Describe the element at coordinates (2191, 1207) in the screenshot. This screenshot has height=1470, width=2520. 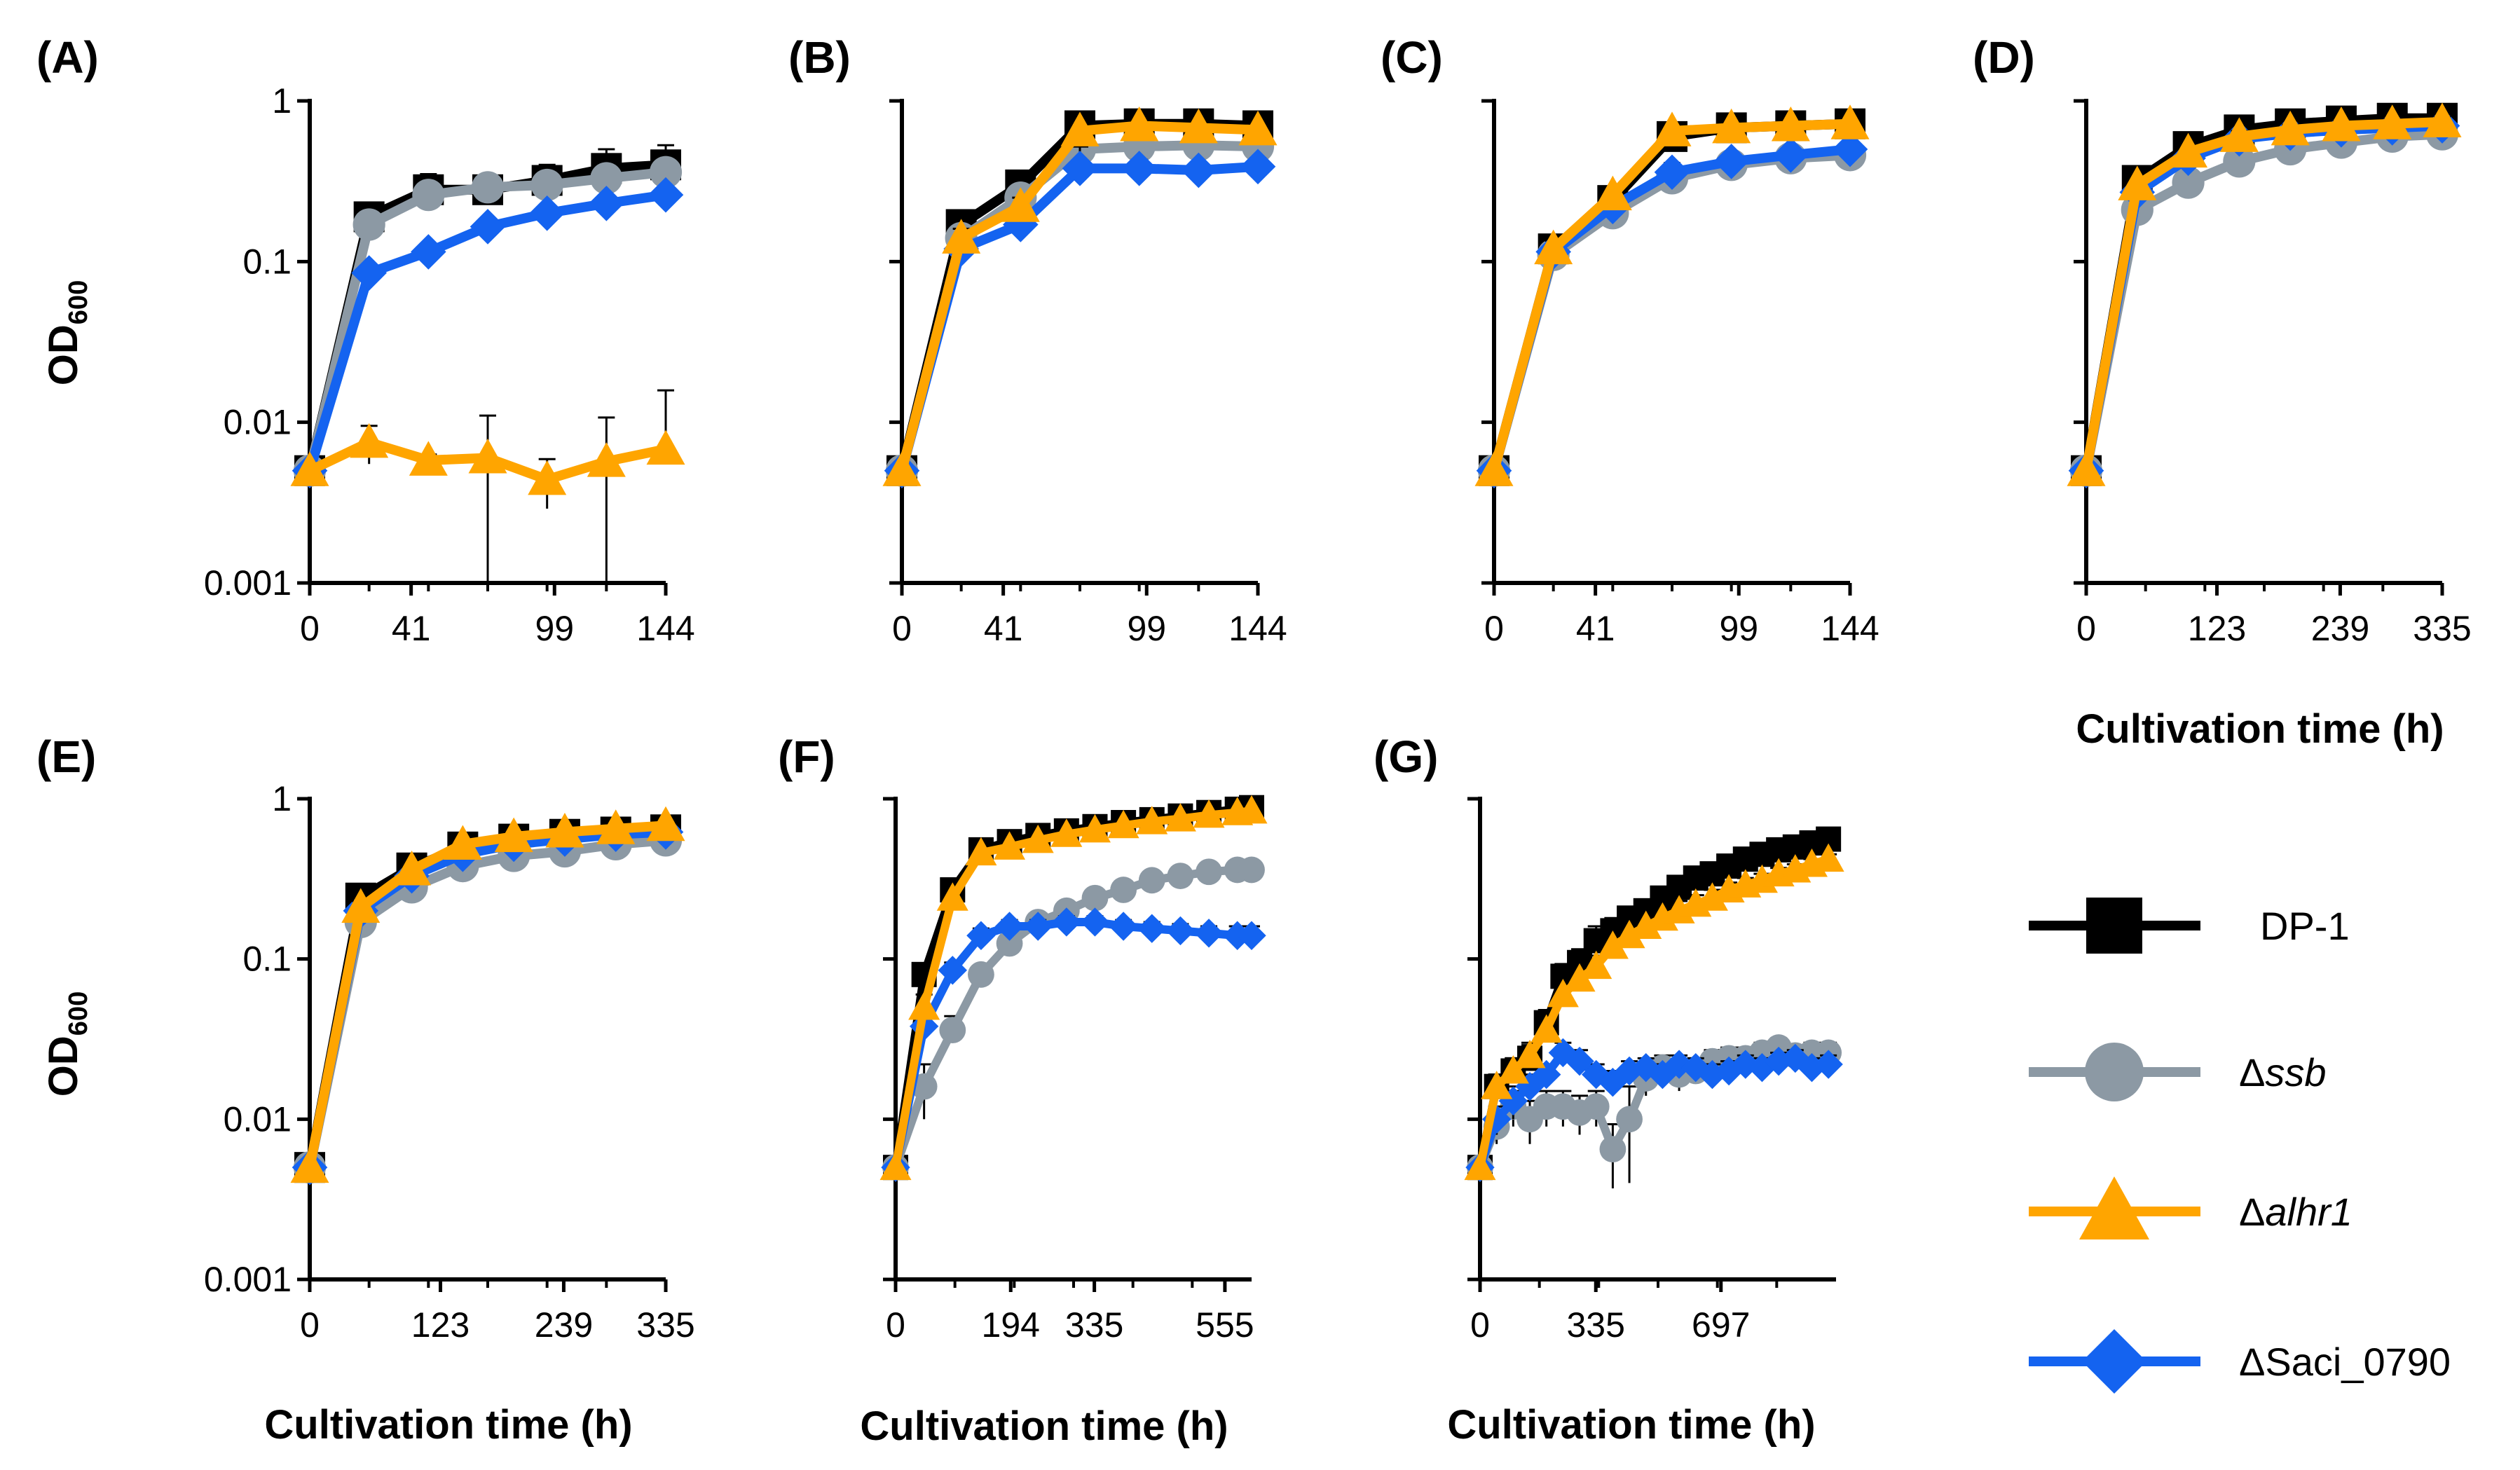
I see `legend-item-alhr1: Δalhr1` at that location.